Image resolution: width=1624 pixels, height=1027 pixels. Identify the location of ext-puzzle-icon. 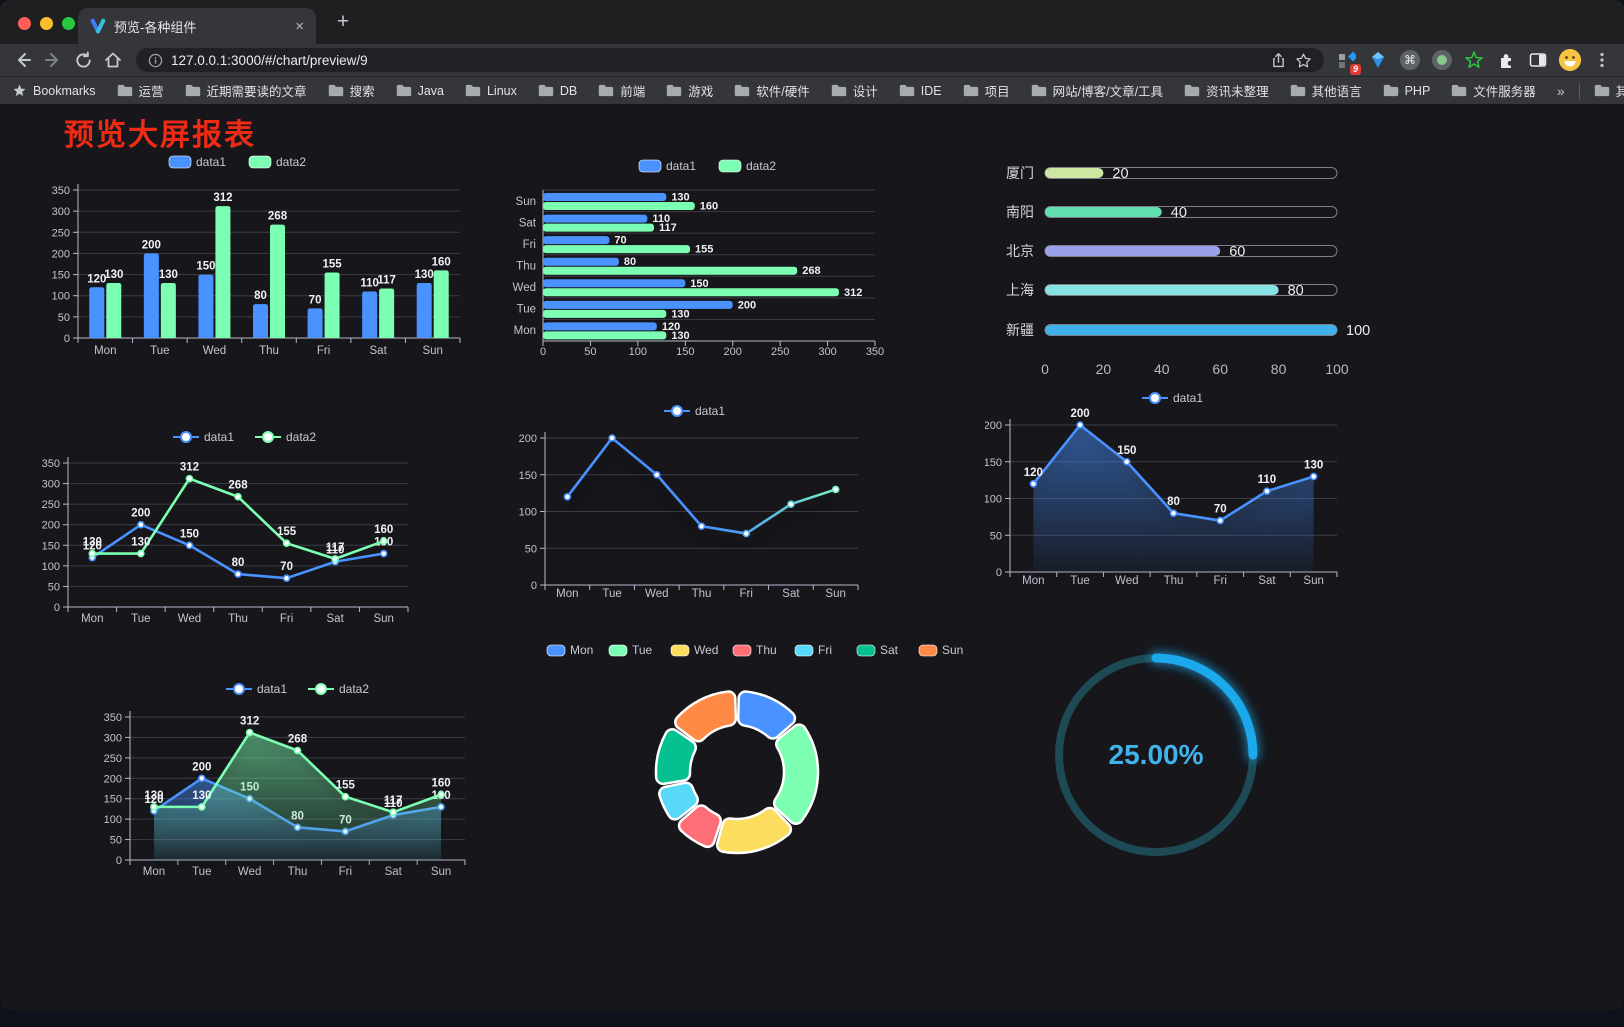
(1506, 60).